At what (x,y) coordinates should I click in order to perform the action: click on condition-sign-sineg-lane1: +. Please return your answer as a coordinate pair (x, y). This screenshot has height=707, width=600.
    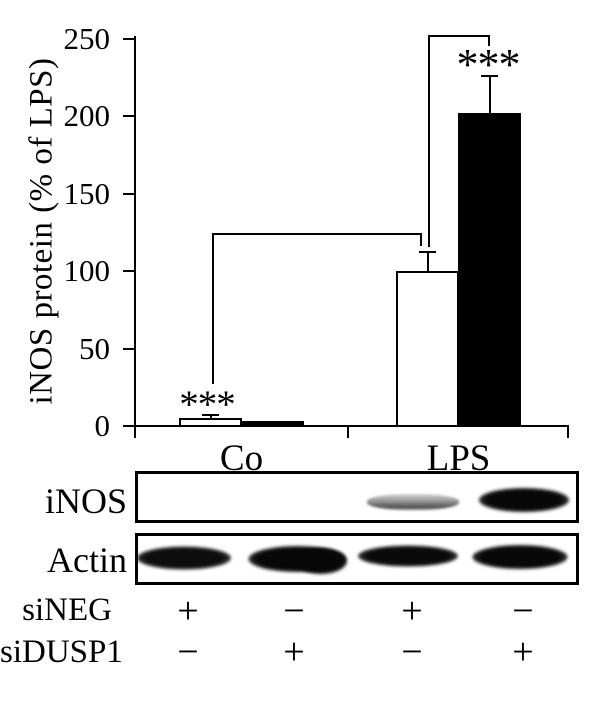
    Looking at the image, I should click on (188, 611).